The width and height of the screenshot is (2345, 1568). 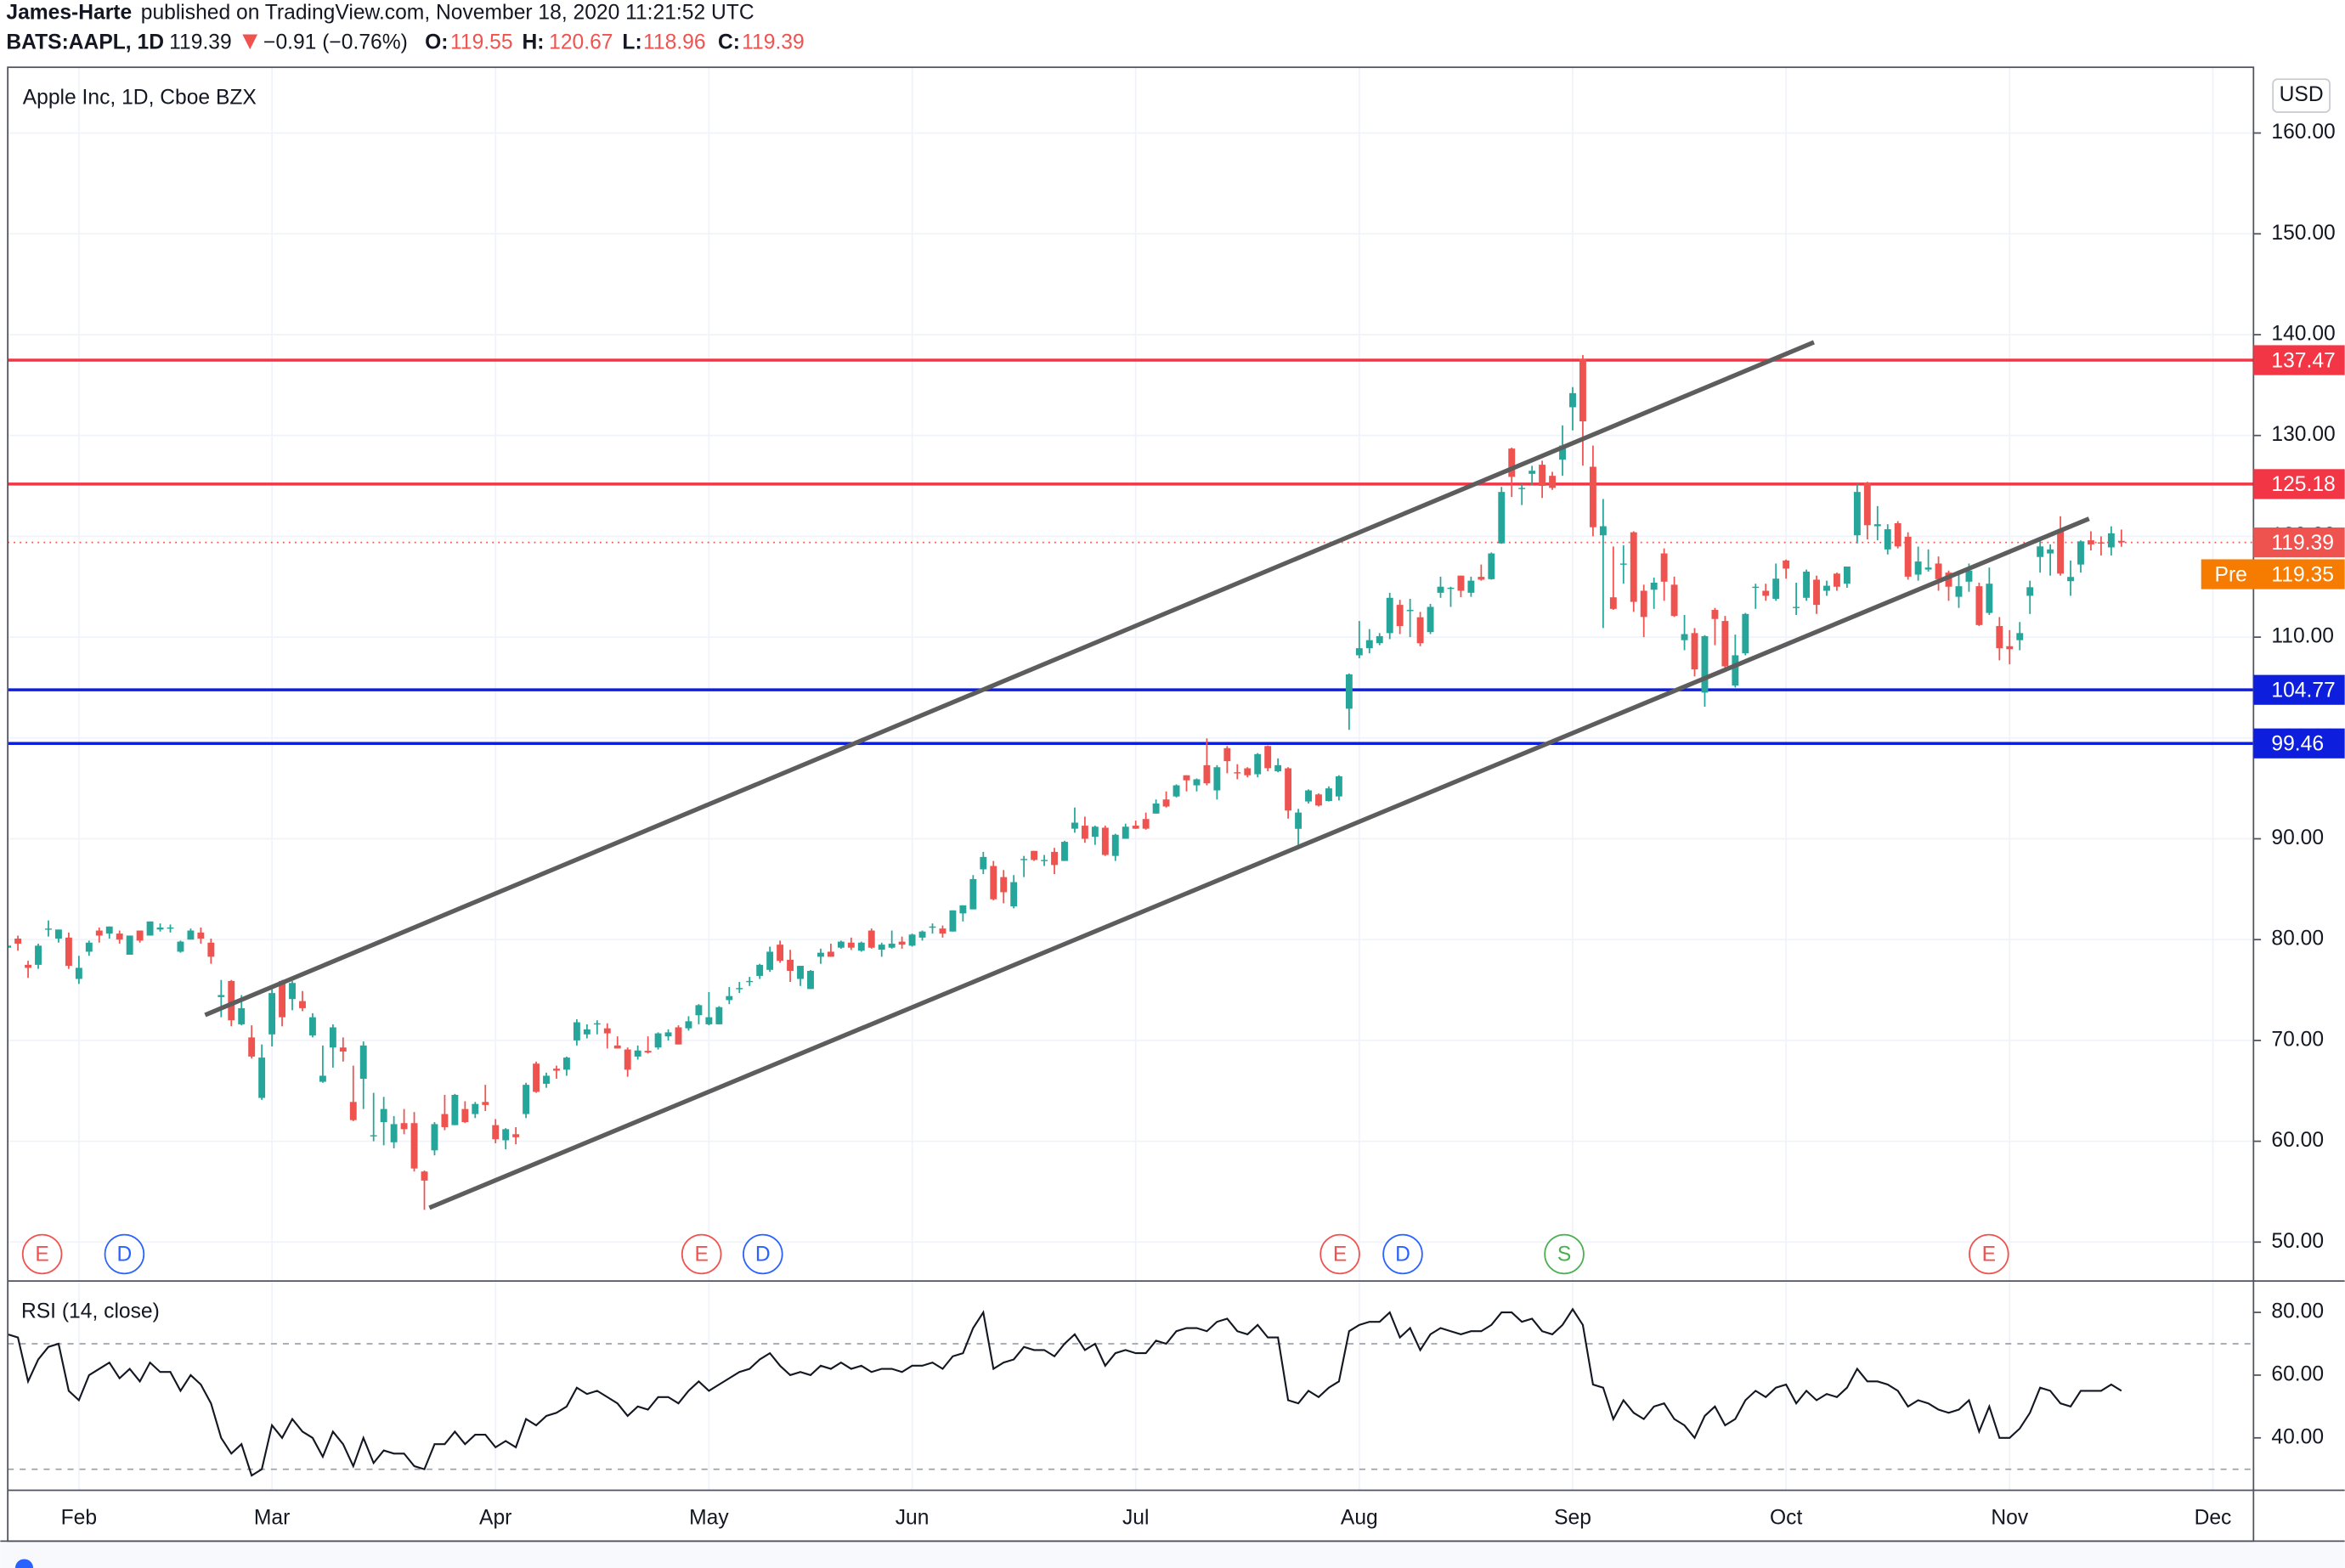 I want to click on level-label: 125.18, so click(x=2303, y=485).